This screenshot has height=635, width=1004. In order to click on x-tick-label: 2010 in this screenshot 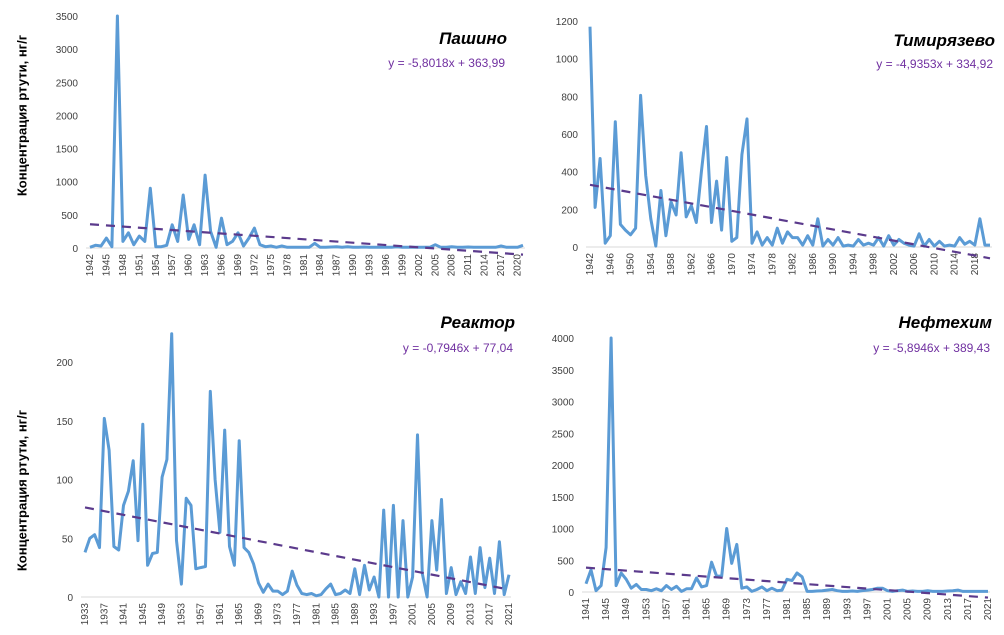, I will do `click(934, 264)`.